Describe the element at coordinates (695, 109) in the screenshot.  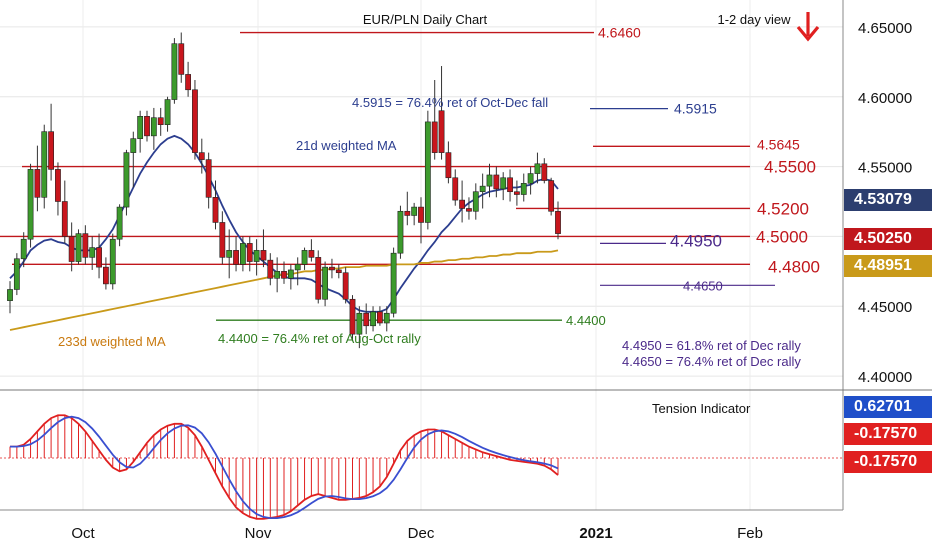
I see `level-label: 4.5915` at that location.